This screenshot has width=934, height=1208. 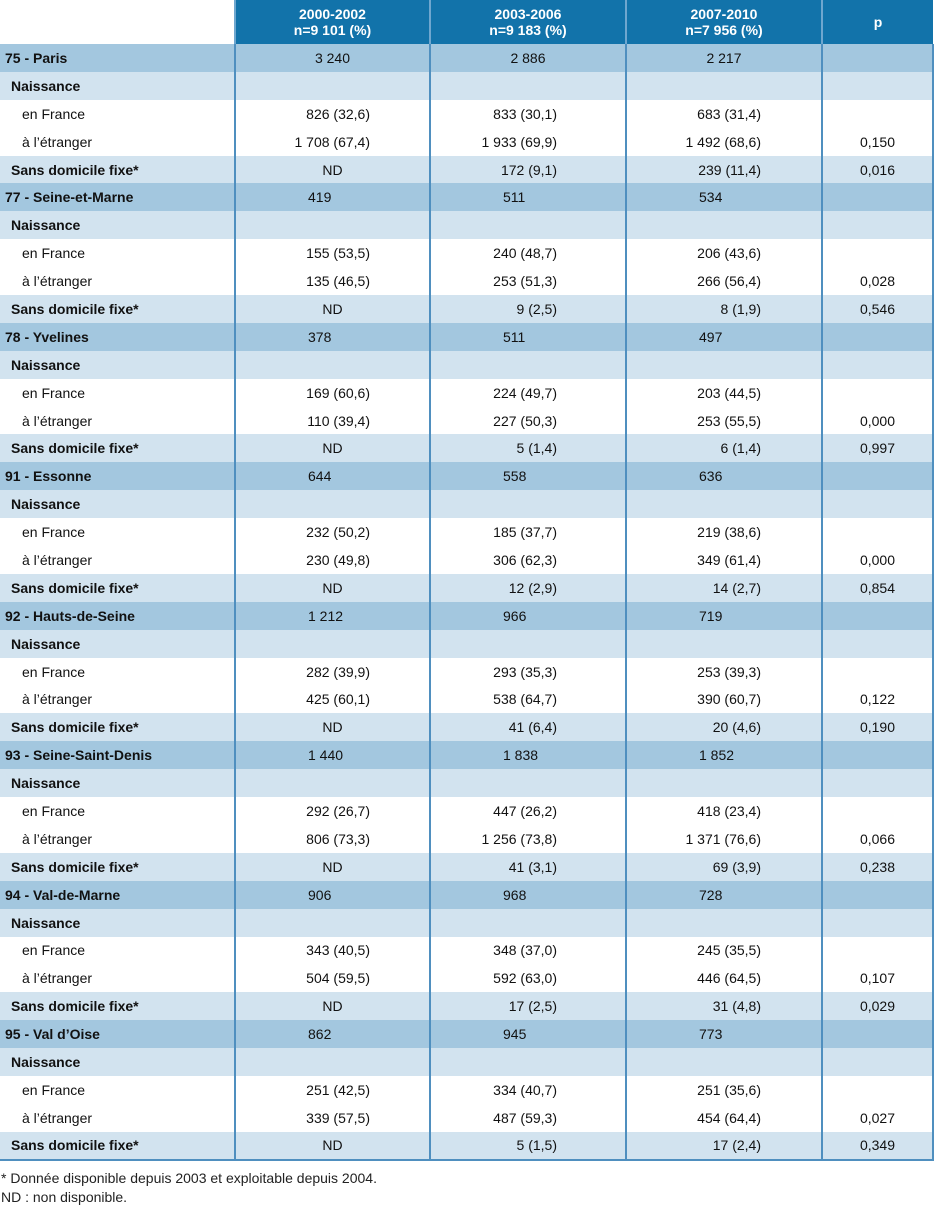 I want to click on total-cell: 1 440, so click(x=332, y=755).